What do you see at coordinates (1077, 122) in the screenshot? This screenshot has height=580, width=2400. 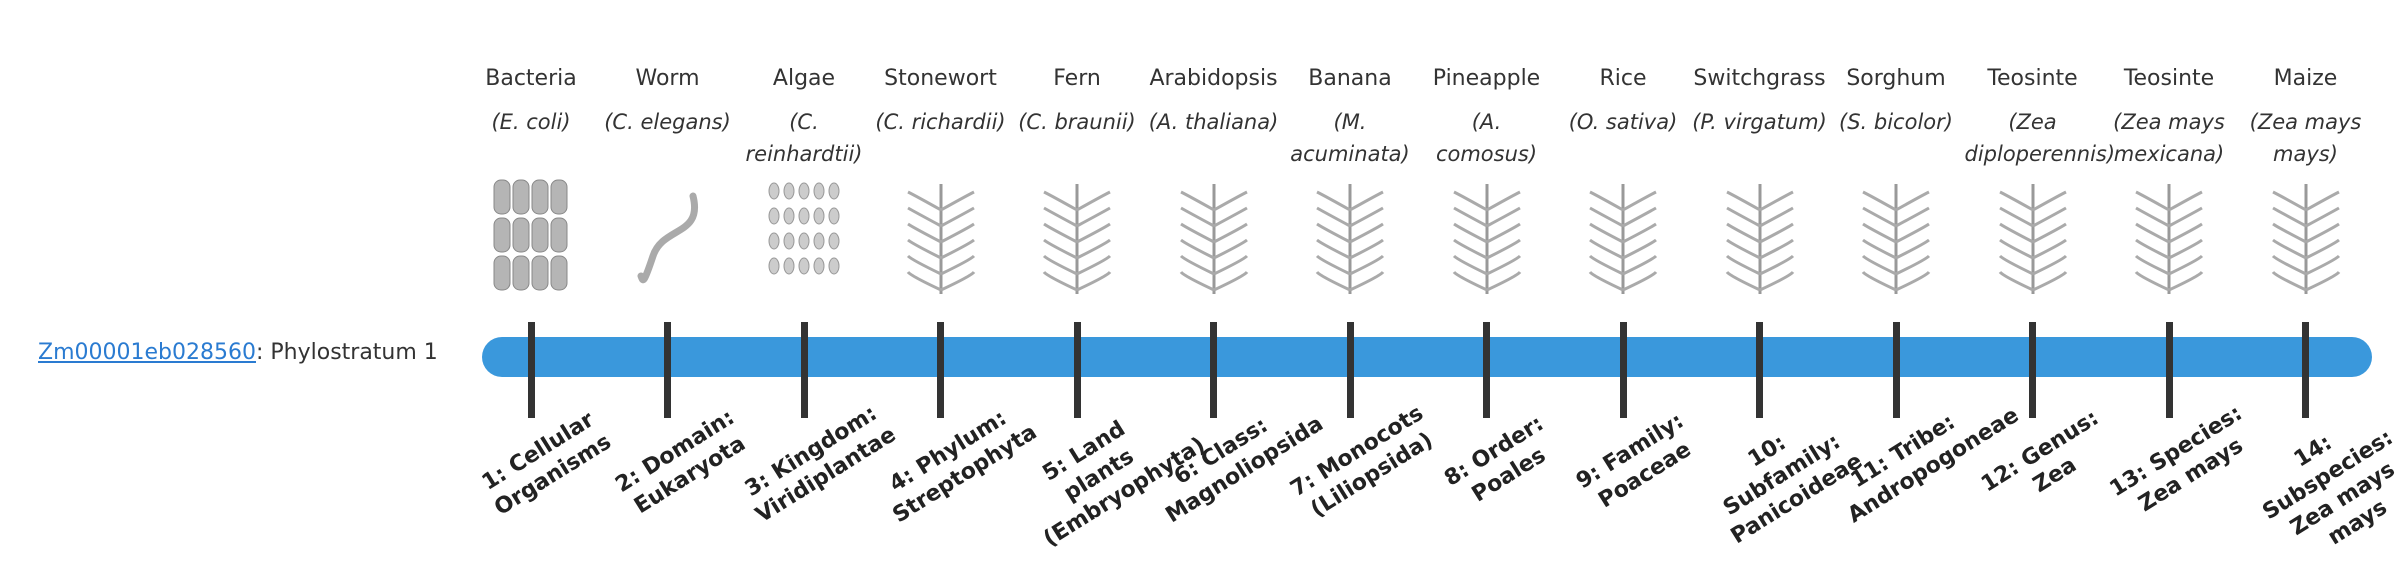 I see `organism-species: (C. braunii)` at bounding box center [1077, 122].